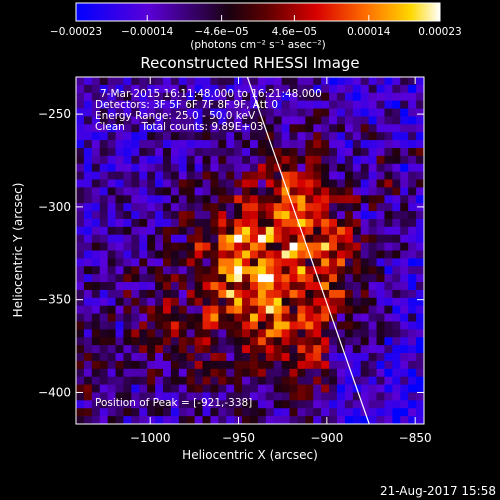 The width and height of the screenshot is (500, 500). What do you see at coordinates (257, 45) in the screenshot?
I see `colorbar-units: (photons cm⁻² s⁻¹ asec⁻²)` at bounding box center [257, 45].